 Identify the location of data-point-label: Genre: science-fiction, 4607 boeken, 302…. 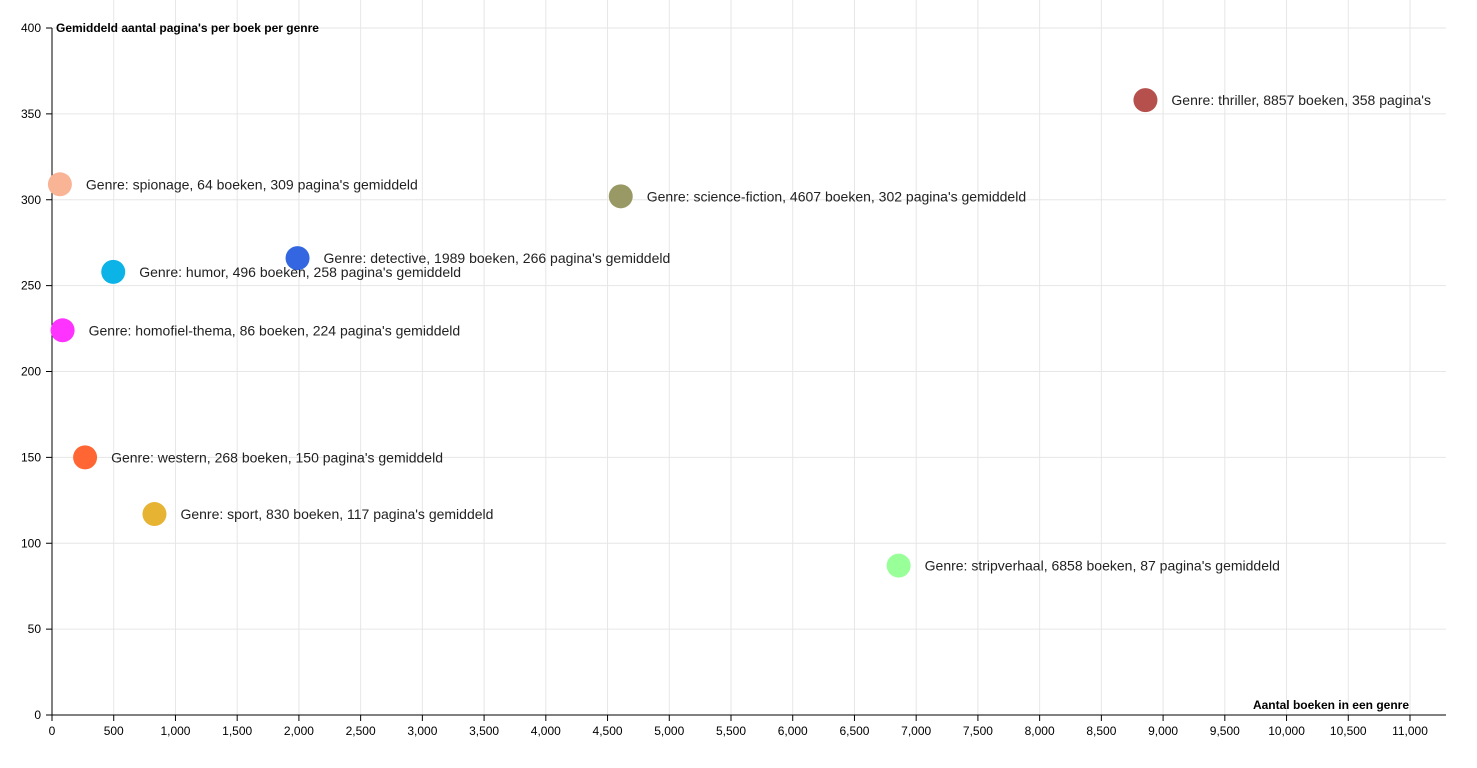
(836, 196).